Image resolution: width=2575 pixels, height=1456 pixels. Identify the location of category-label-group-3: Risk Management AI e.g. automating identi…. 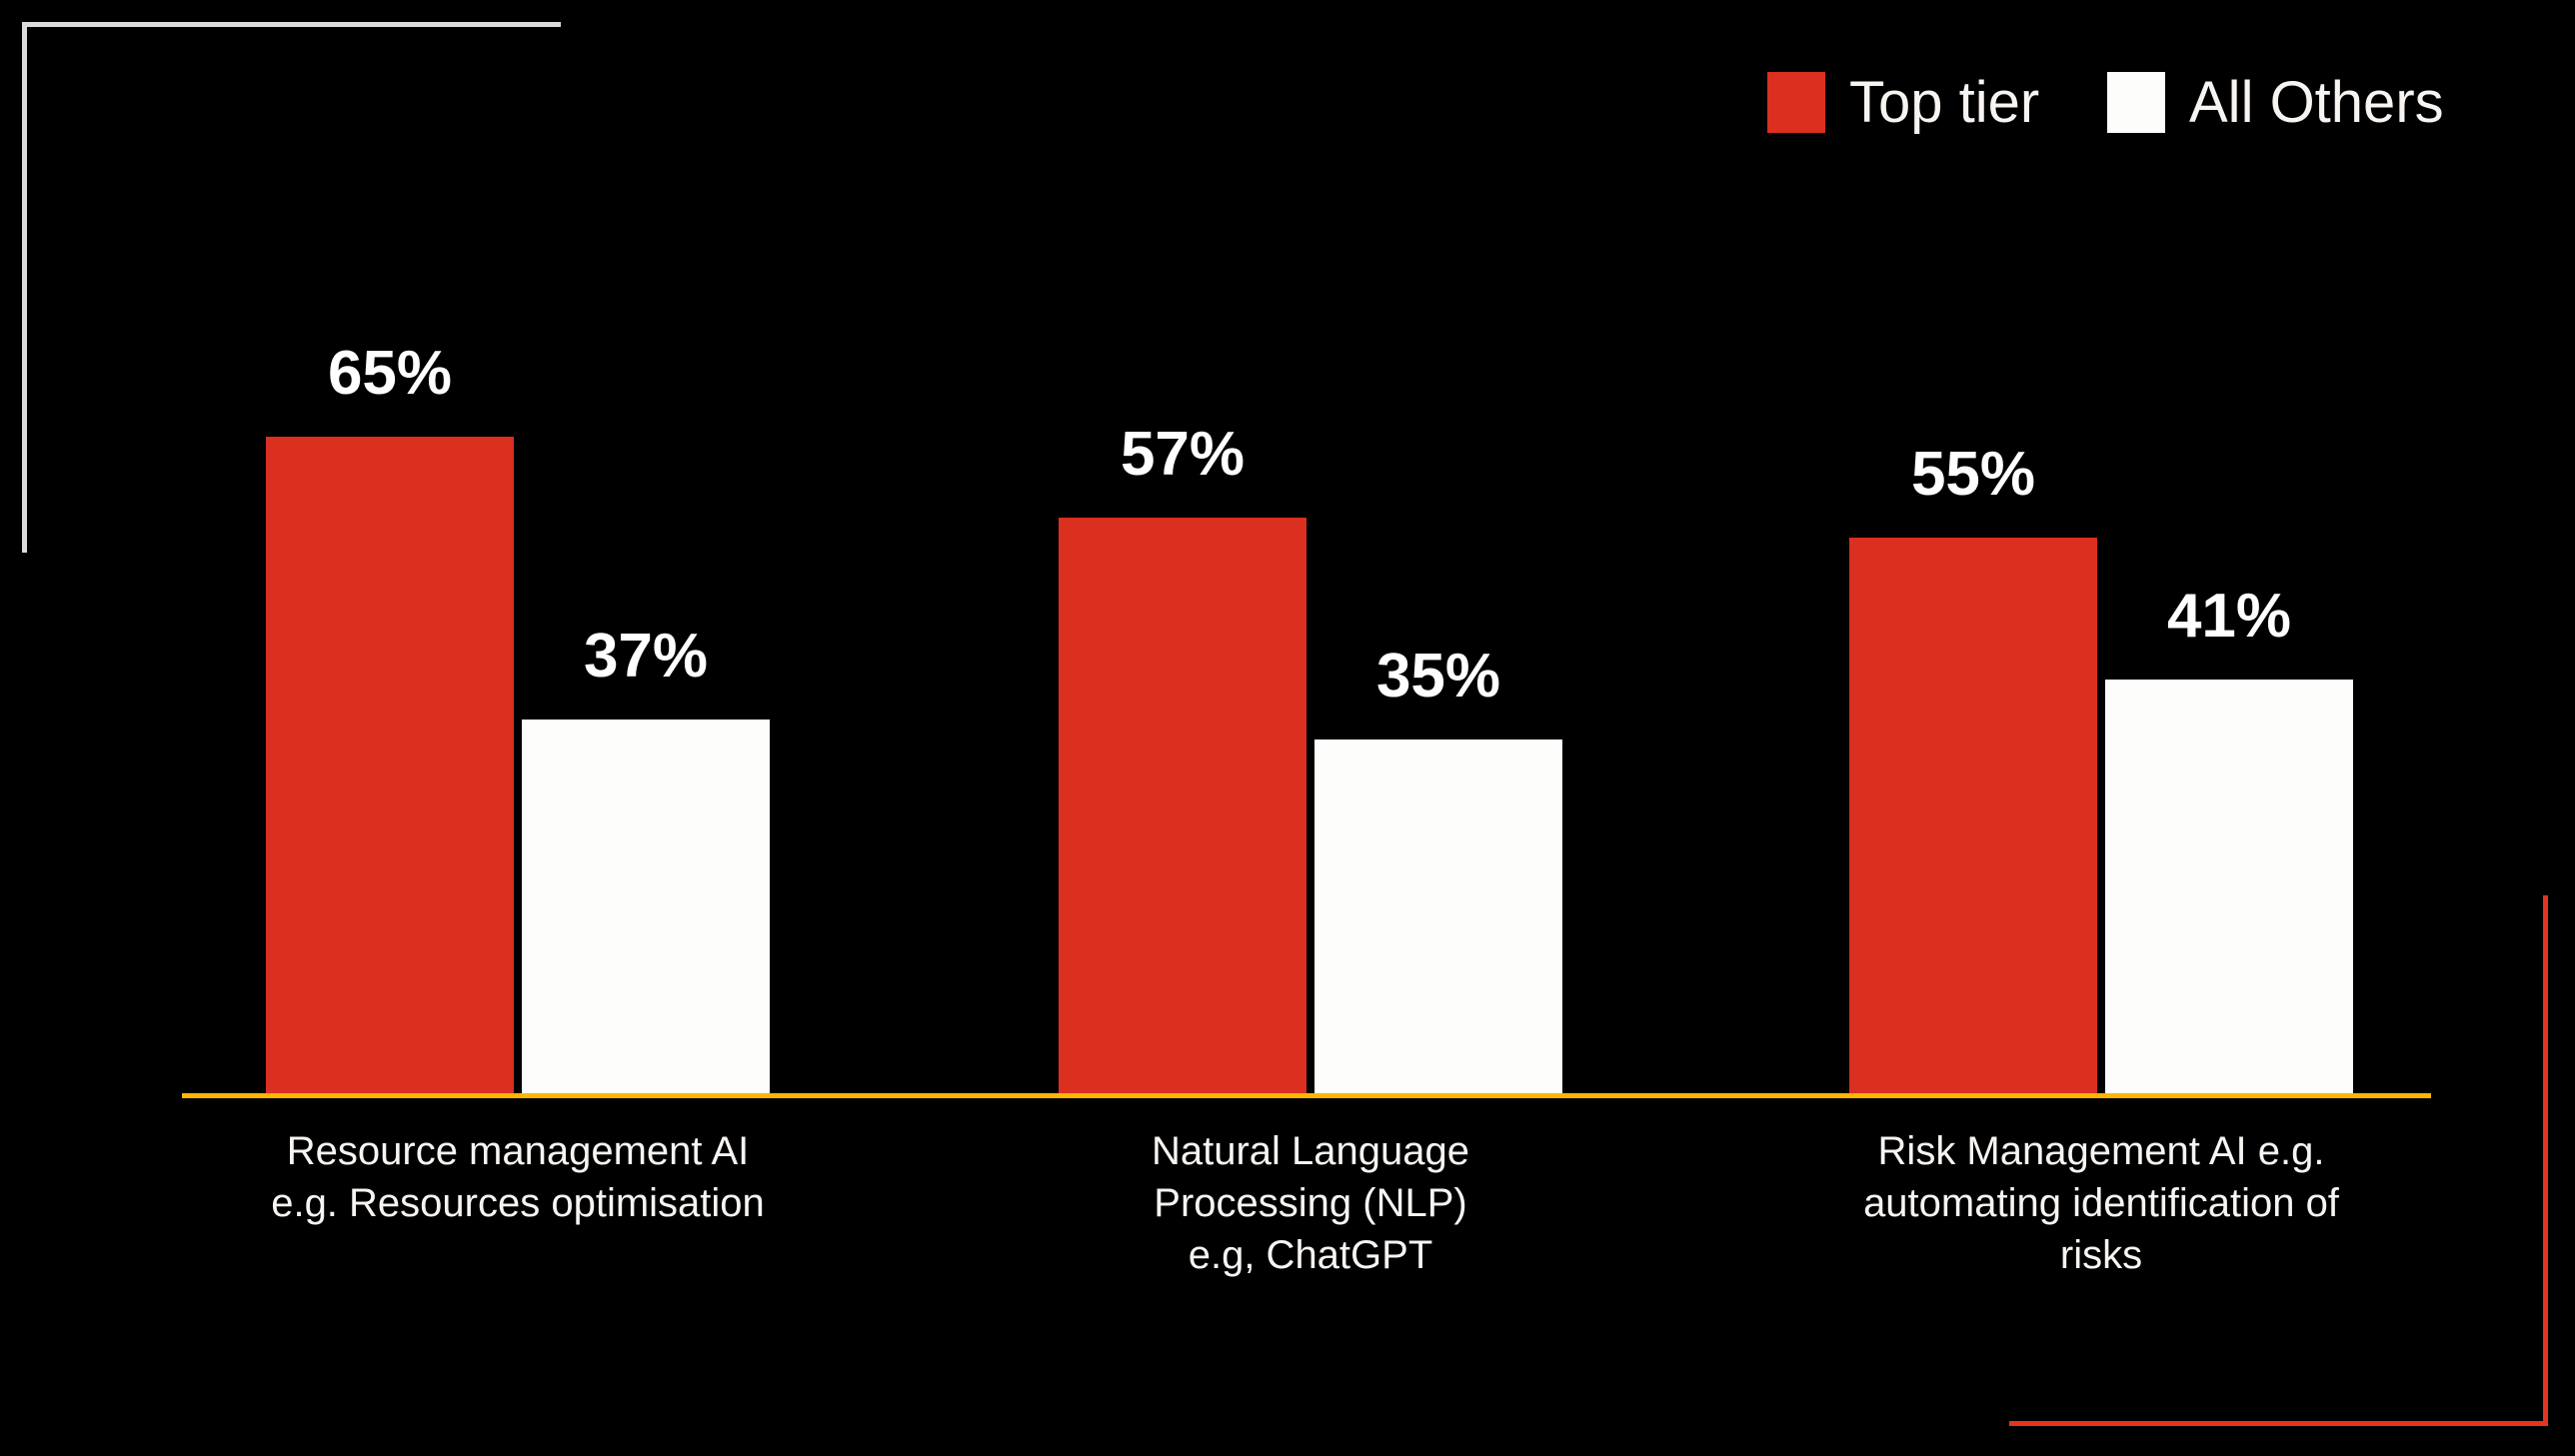
(2101, 1203).